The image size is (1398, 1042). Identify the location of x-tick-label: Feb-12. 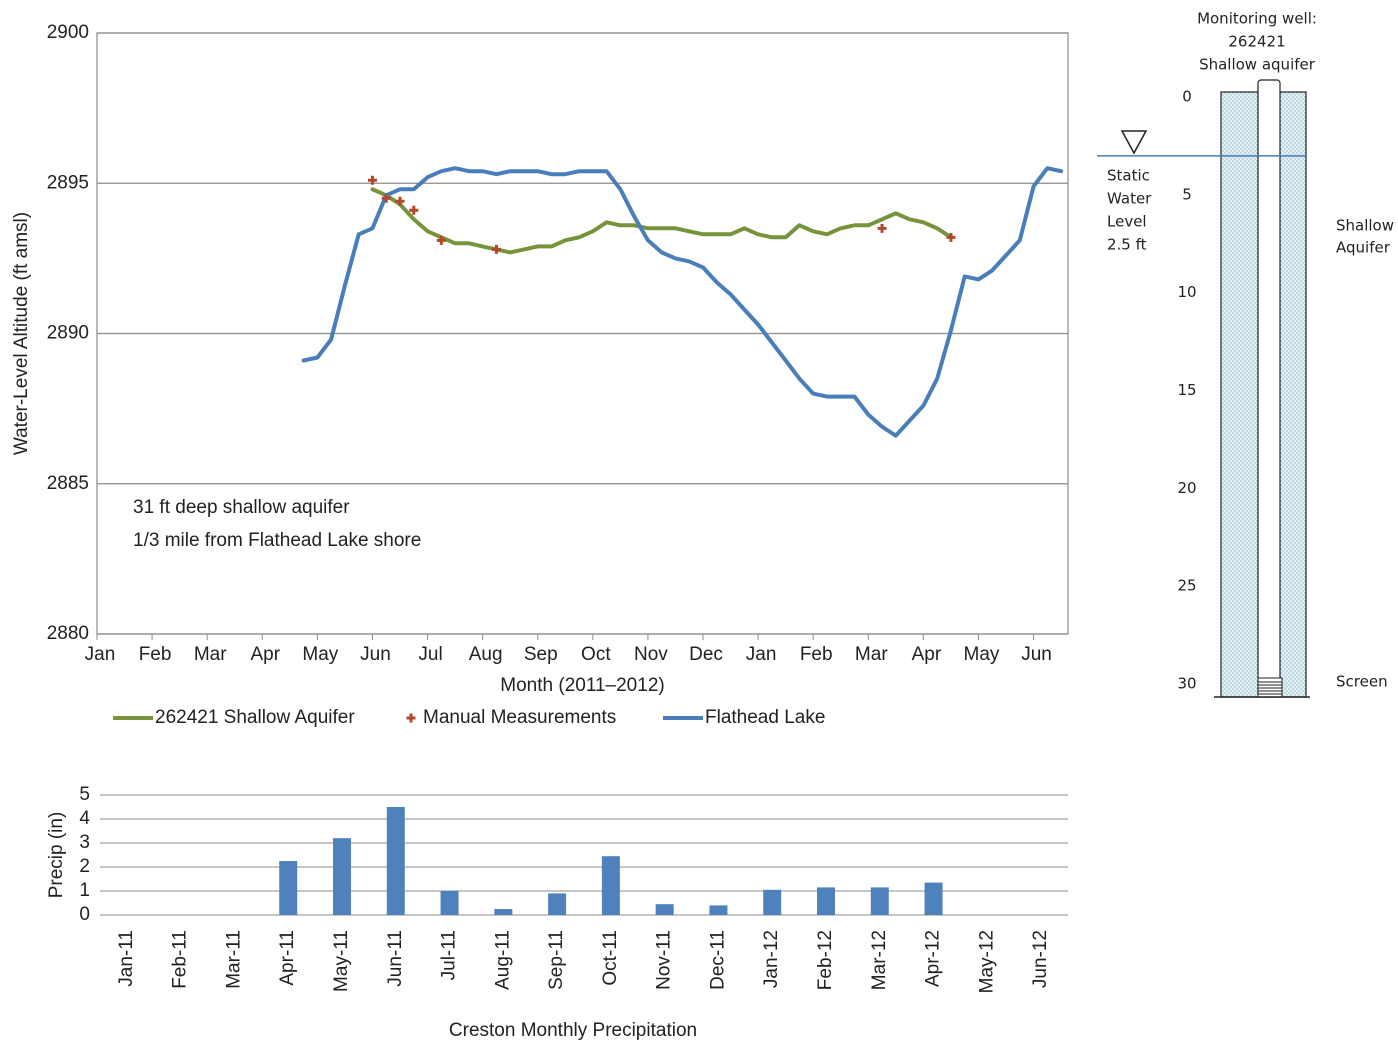
(825, 960).